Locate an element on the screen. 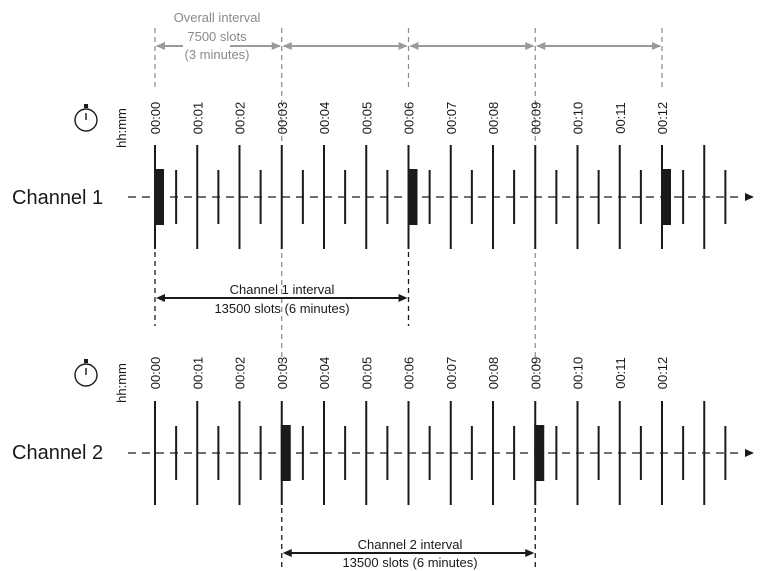  channel1-time-label: 00:02 is located at coordinates (240, 118).